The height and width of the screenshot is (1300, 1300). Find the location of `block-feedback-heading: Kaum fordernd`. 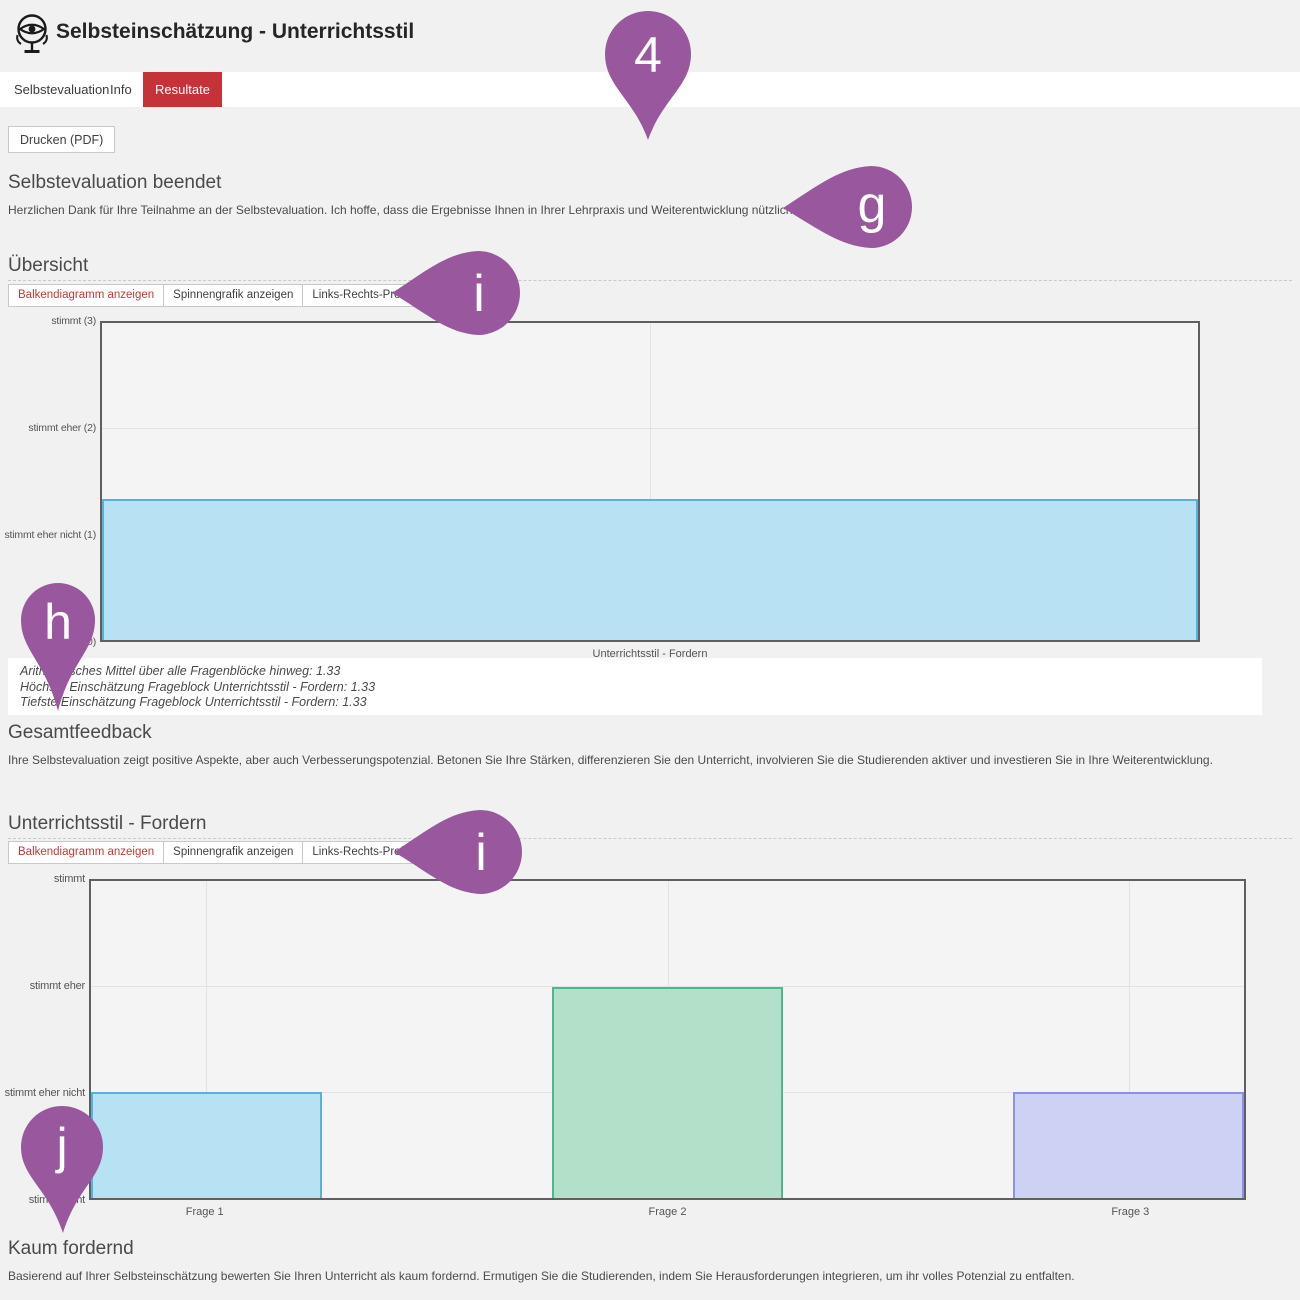

block-feedback-heading: Kaum fordernd is located at coordinates (71, 1248).